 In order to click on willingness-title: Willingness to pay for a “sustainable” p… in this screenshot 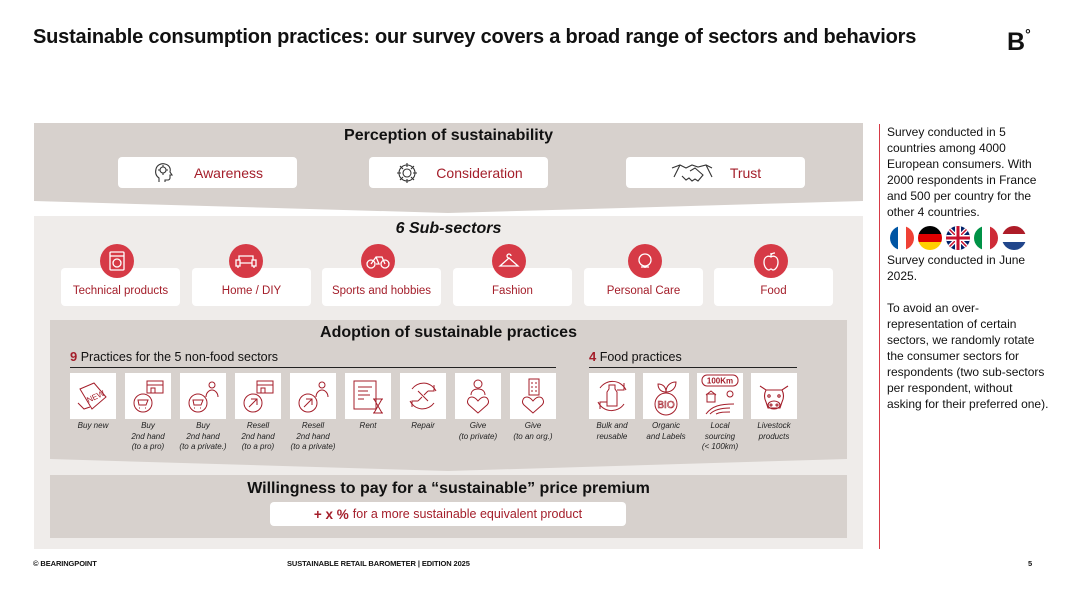, I will do `click(448, 488)`.